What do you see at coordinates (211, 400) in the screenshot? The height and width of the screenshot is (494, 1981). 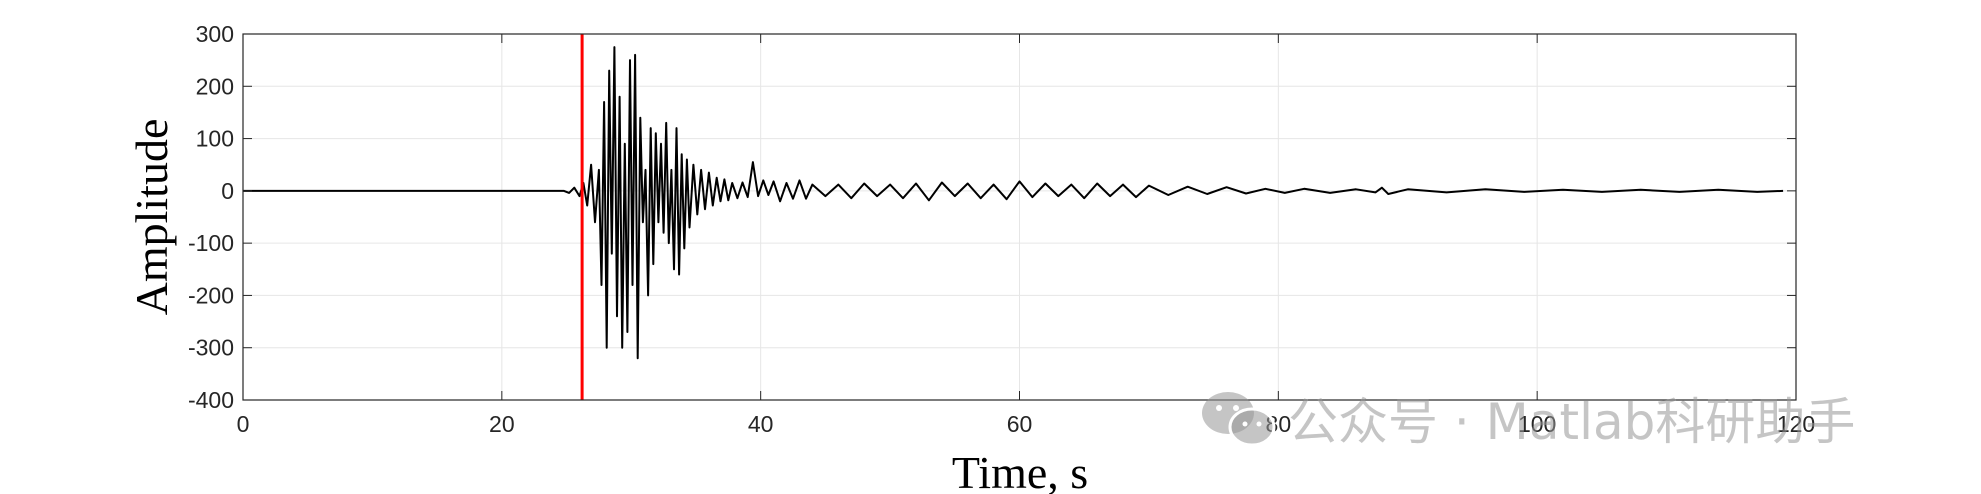 I see `y-tick-label: -400` at bounding box center [211, 400].